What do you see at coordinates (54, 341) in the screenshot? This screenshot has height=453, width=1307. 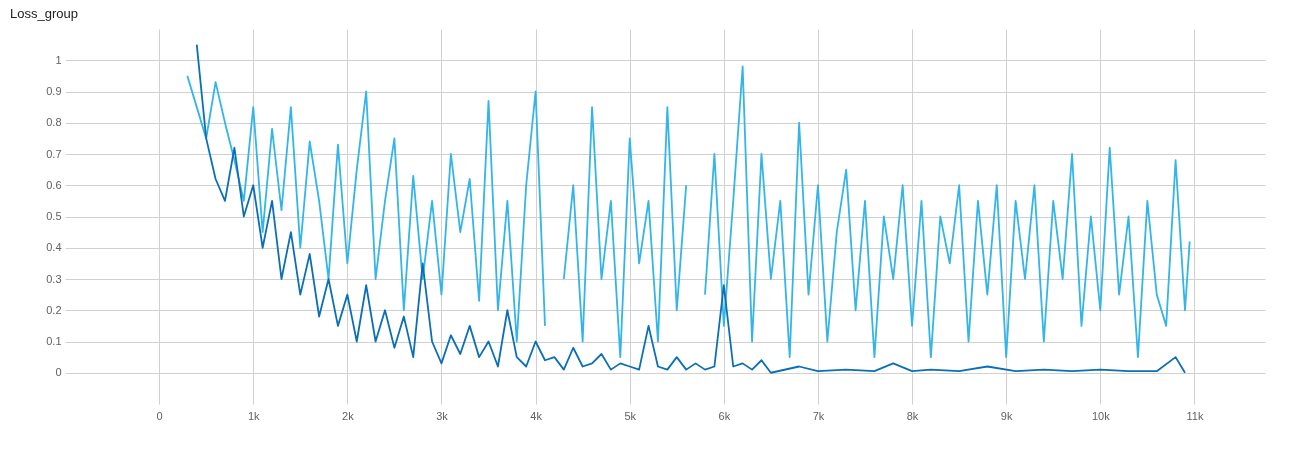 I see `y-tick-label: 0.1` at bounding box center [54, 341].